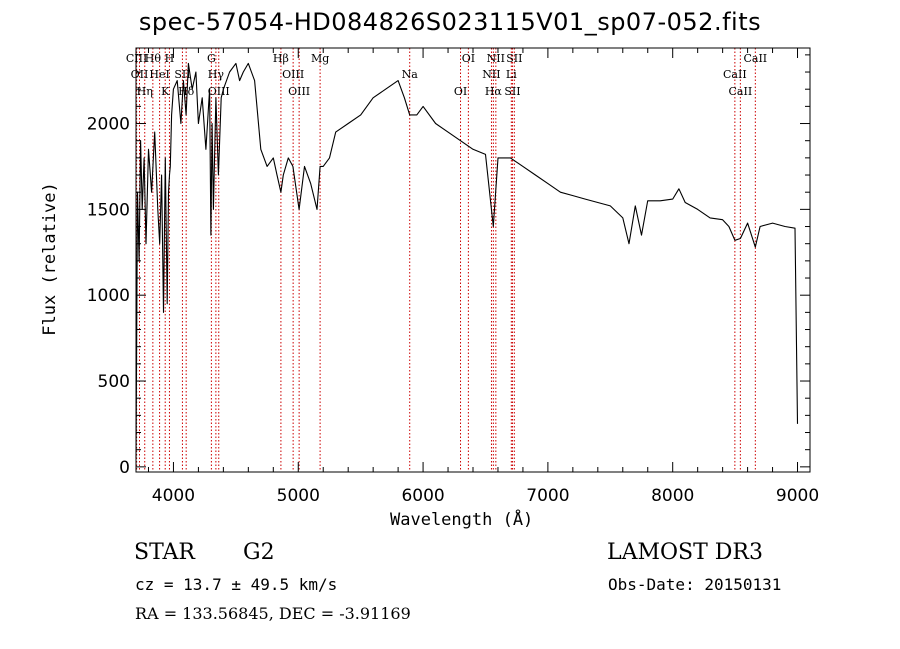 The image size is (900, 649). What do you see at coordinates (170, 58) in the screenshot?
I see `marker-label: H` at bounding box center [170, 58].